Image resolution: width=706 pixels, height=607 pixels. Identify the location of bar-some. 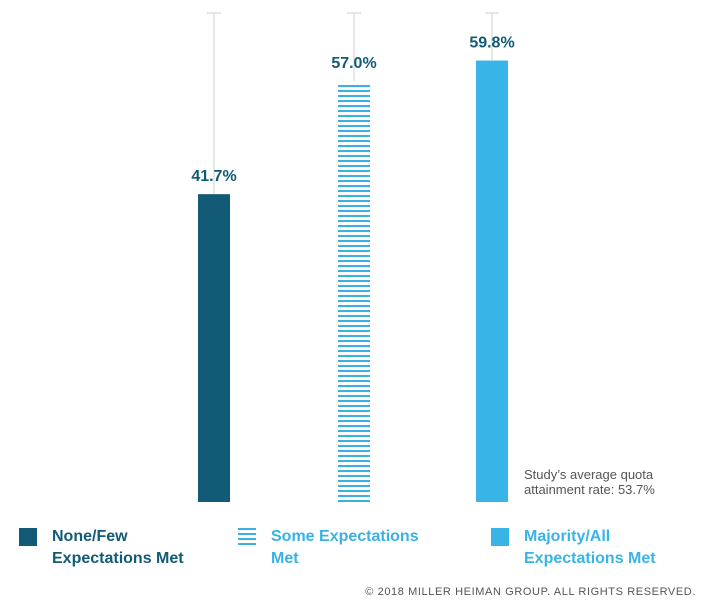
(354, 293).